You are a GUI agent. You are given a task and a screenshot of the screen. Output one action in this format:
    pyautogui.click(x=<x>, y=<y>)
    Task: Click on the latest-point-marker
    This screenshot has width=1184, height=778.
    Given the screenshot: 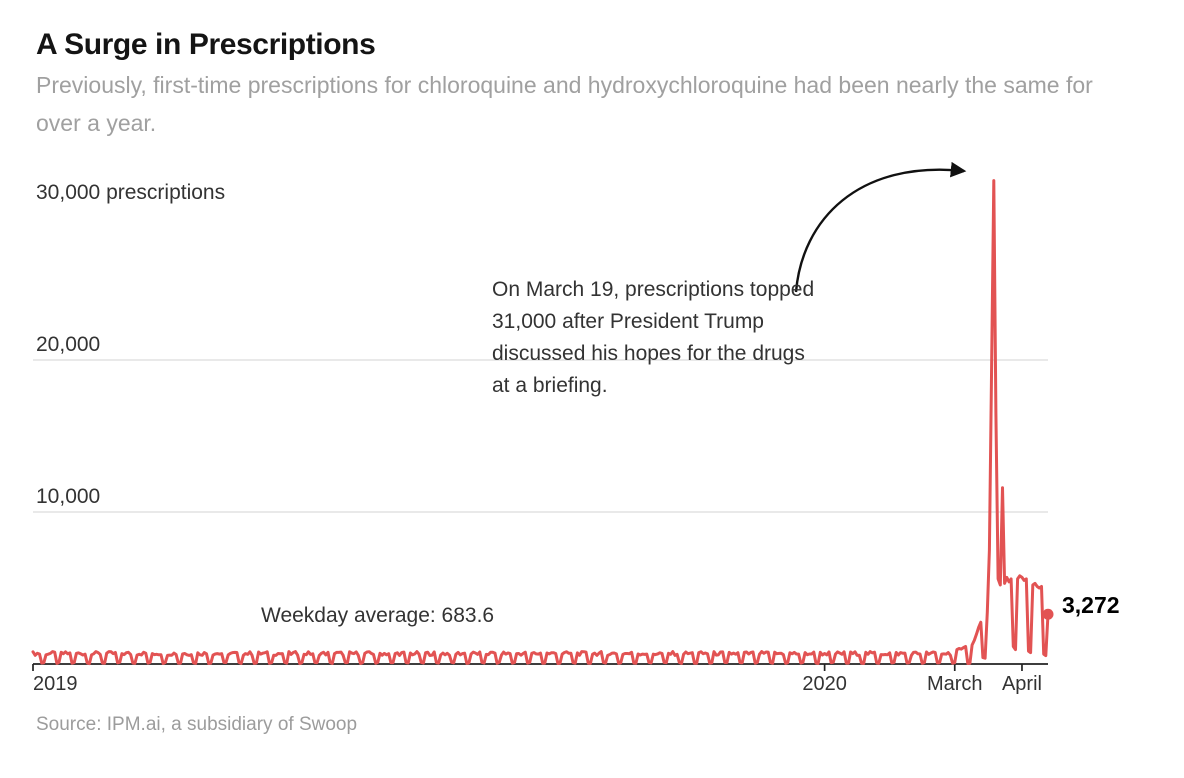 What is the action you would take?
    pyautogui.click(x=1048, y=614)
    